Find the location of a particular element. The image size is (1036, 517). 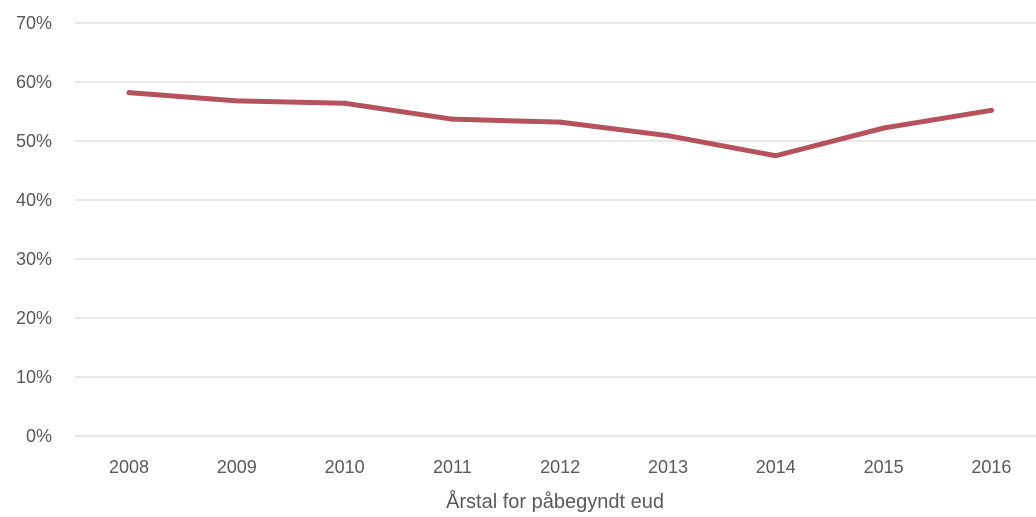

y-tick-label: 60% is located at coordinates (34, 82).